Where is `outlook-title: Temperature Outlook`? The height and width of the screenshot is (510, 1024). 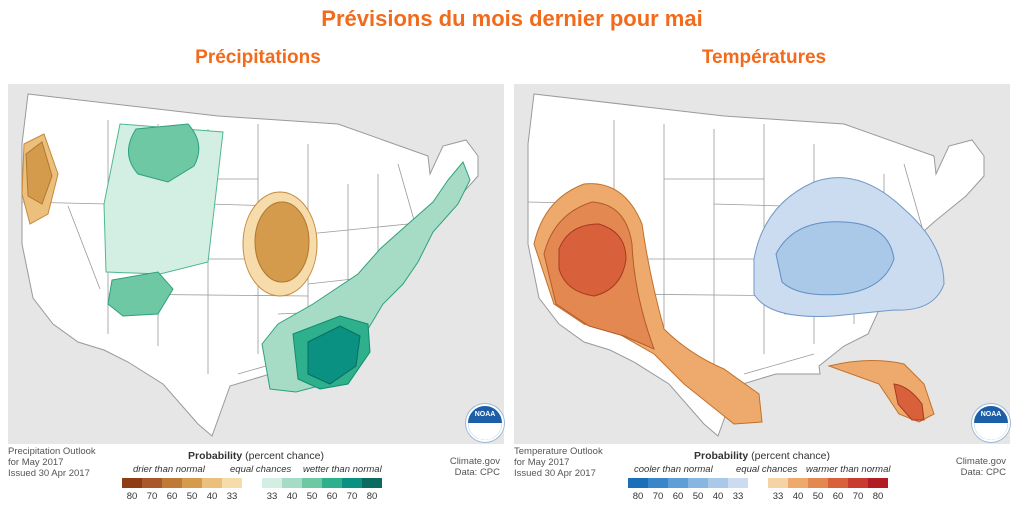
outlook-title: Temperature Outlook is located at coordinates (558, 451).